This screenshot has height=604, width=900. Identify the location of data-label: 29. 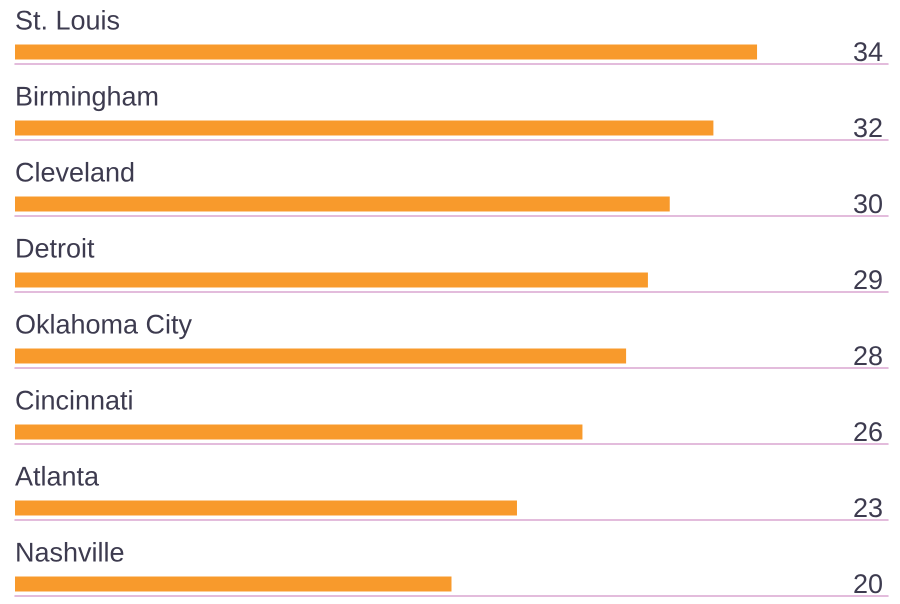
(867, 280).